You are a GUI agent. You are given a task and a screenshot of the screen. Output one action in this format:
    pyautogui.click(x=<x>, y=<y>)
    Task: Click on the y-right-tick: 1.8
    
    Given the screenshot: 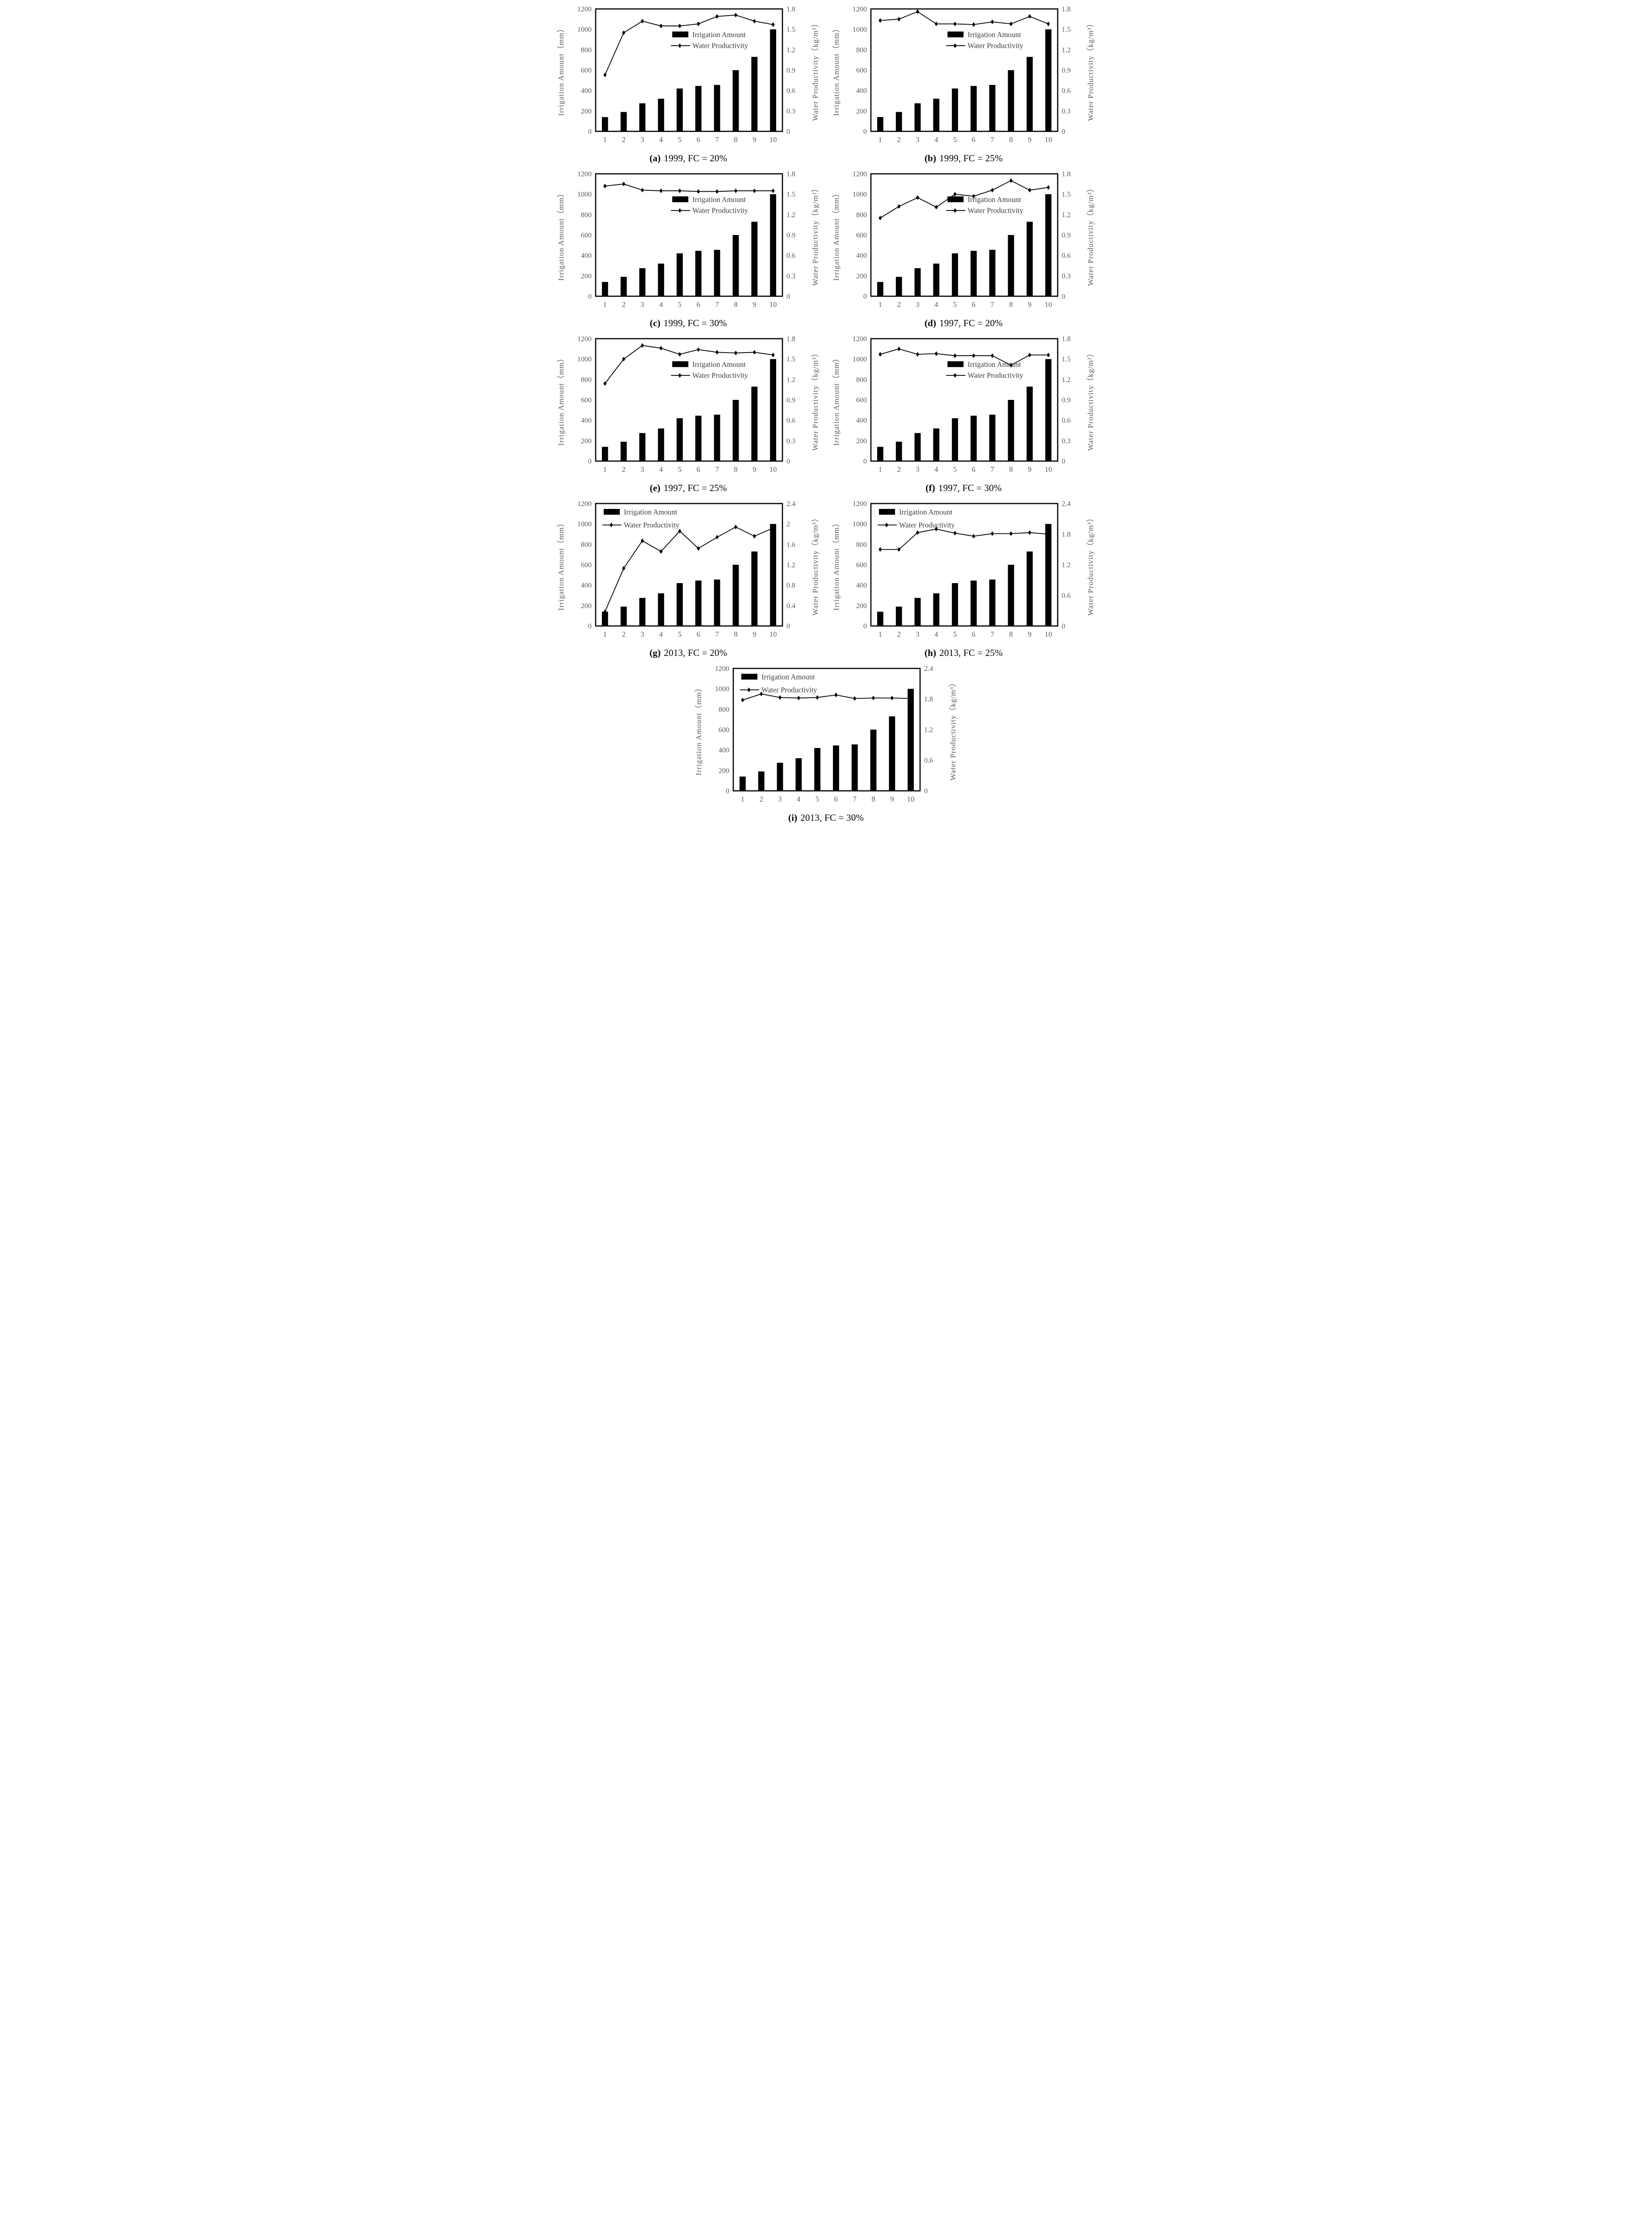 What is the action you would take?
    pyautogui.click(x=790, y=339)
    